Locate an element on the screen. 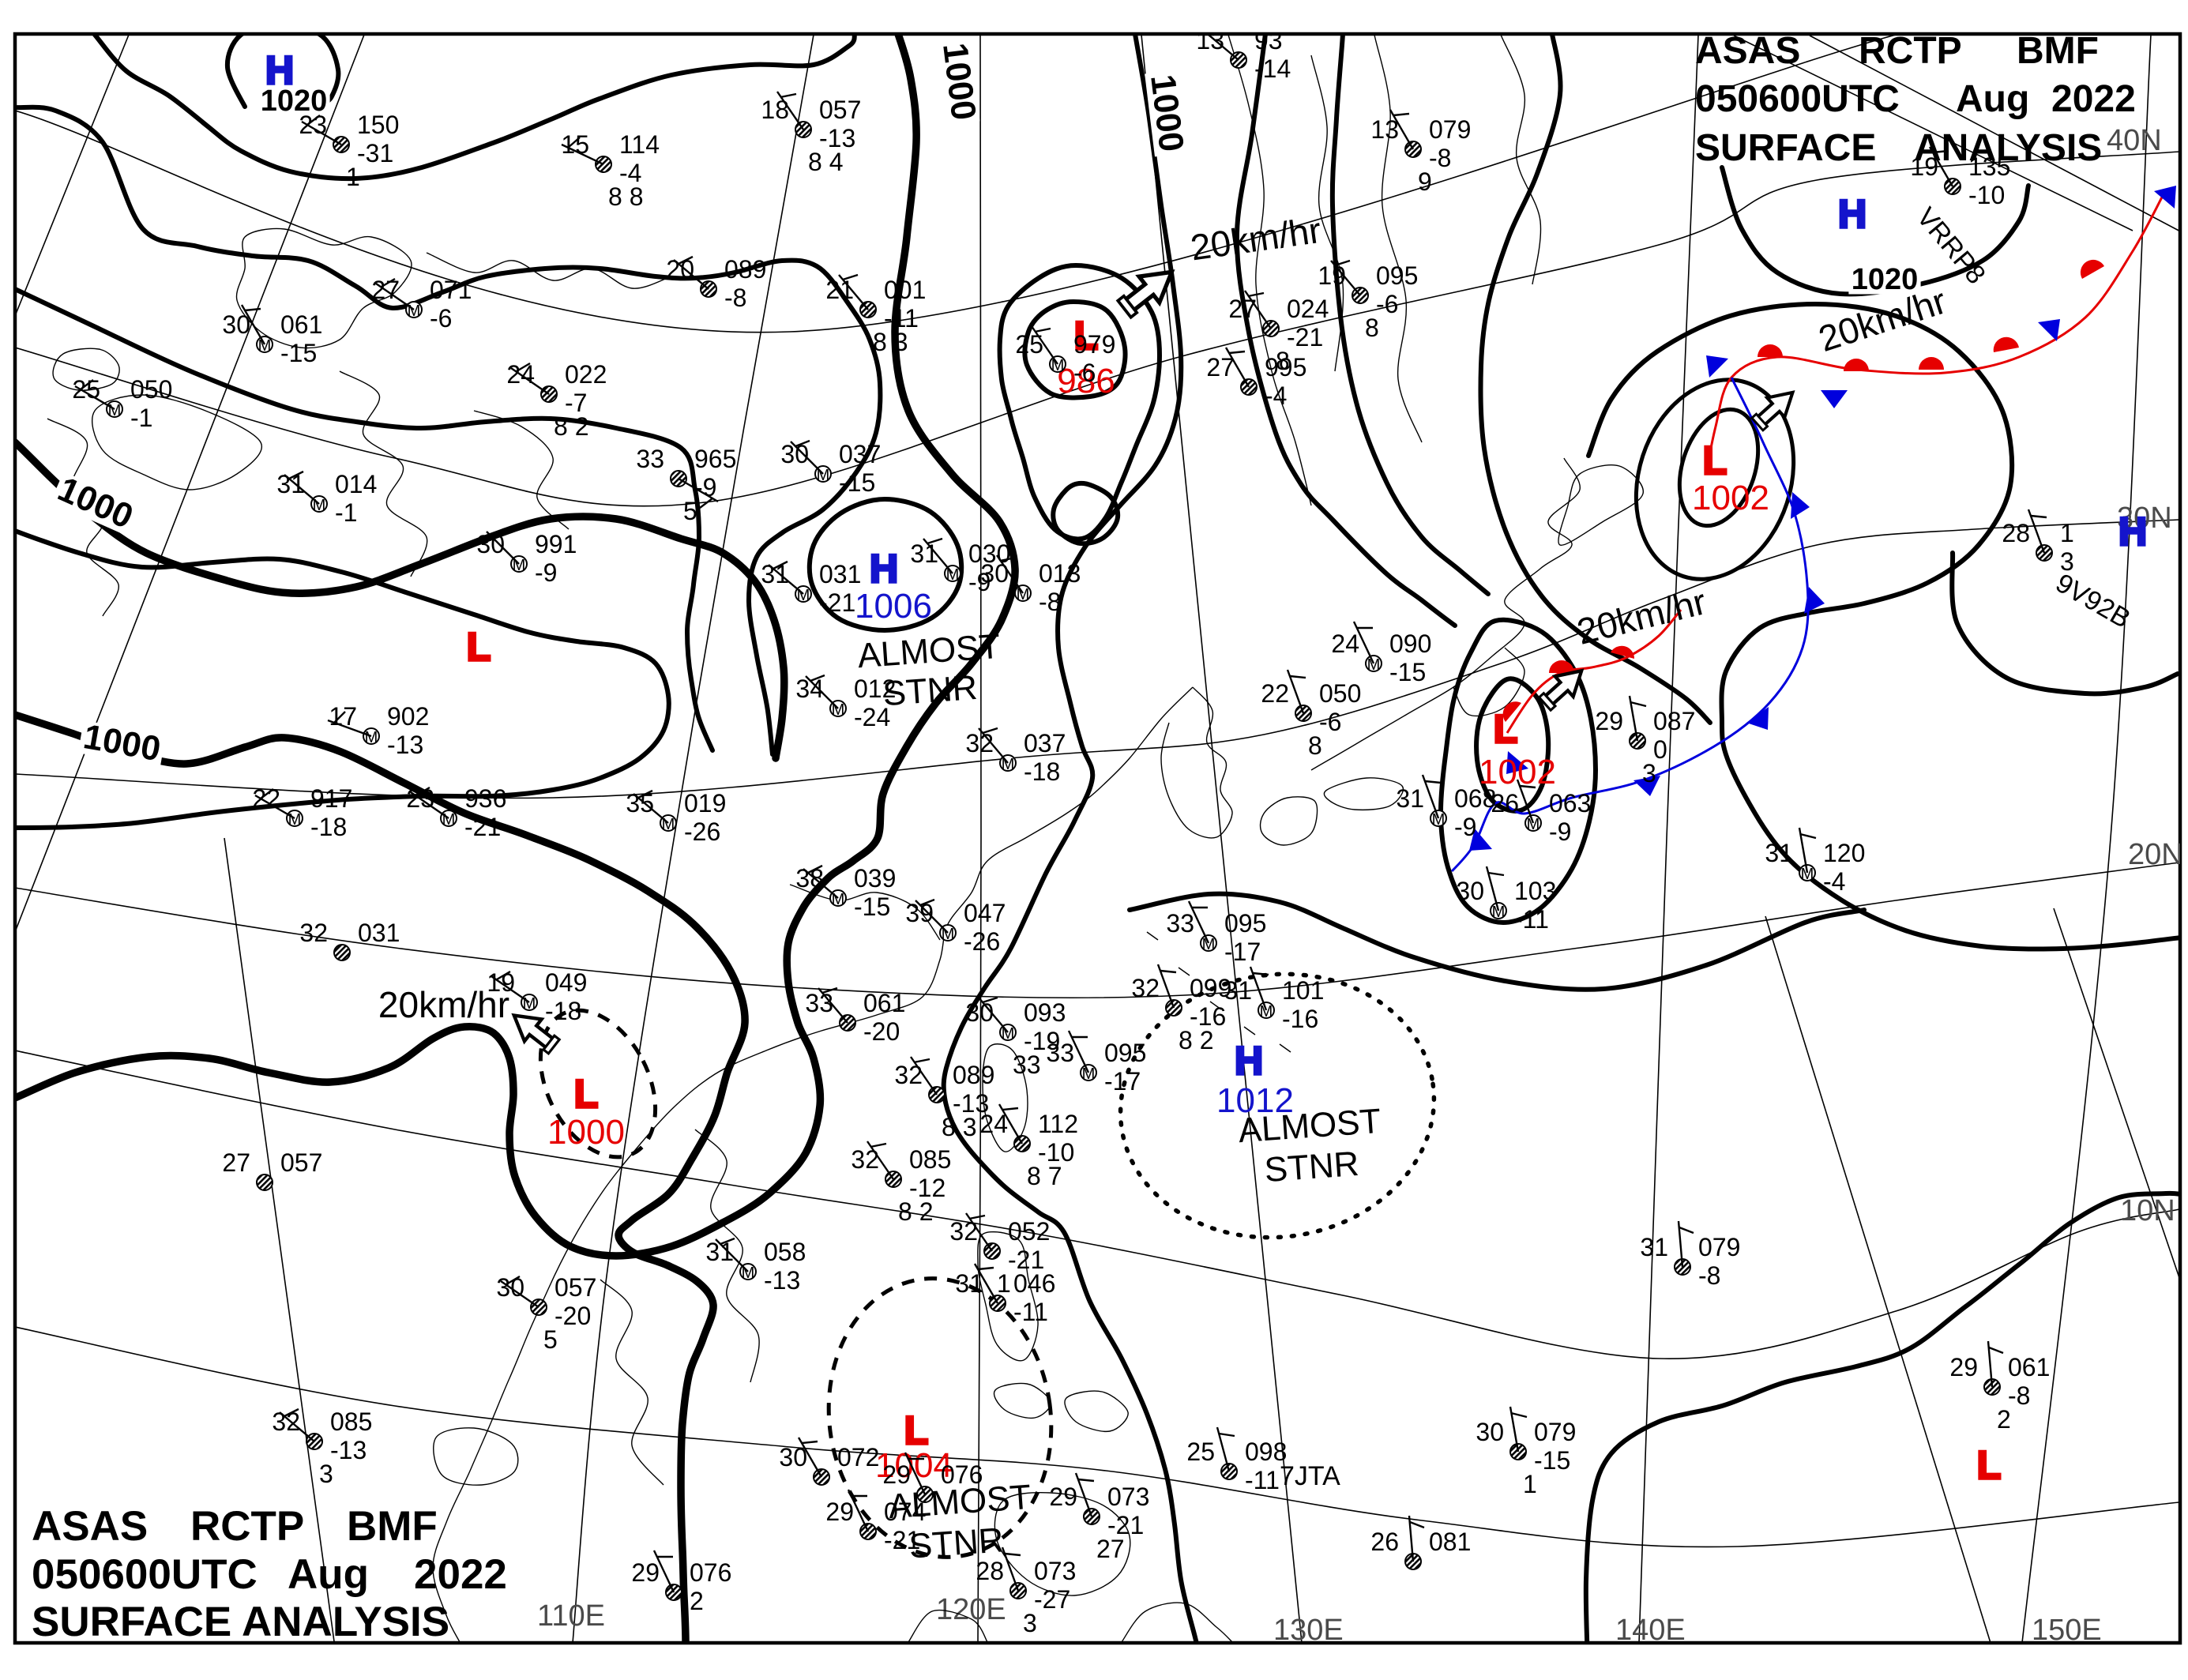 Image resolution: width=2188 pixels, height=1680 pixels. svg-text: -19 is located at coordinates (1042, 1041).